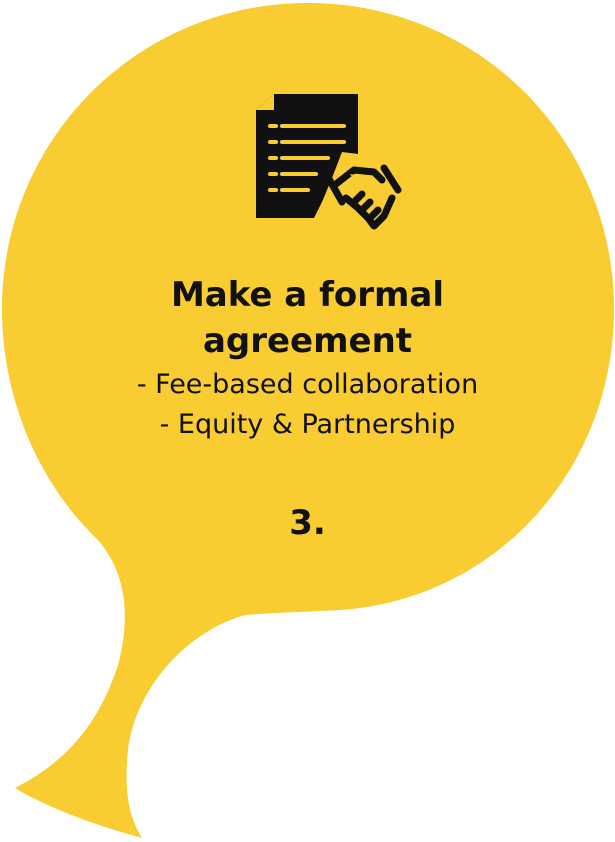 The width and height of the screenshot is (615, 842). Describe the element at coordinates (307, 384) in the screenshot. I see `option-fee-based: - Fee-based collaboration` at that location.